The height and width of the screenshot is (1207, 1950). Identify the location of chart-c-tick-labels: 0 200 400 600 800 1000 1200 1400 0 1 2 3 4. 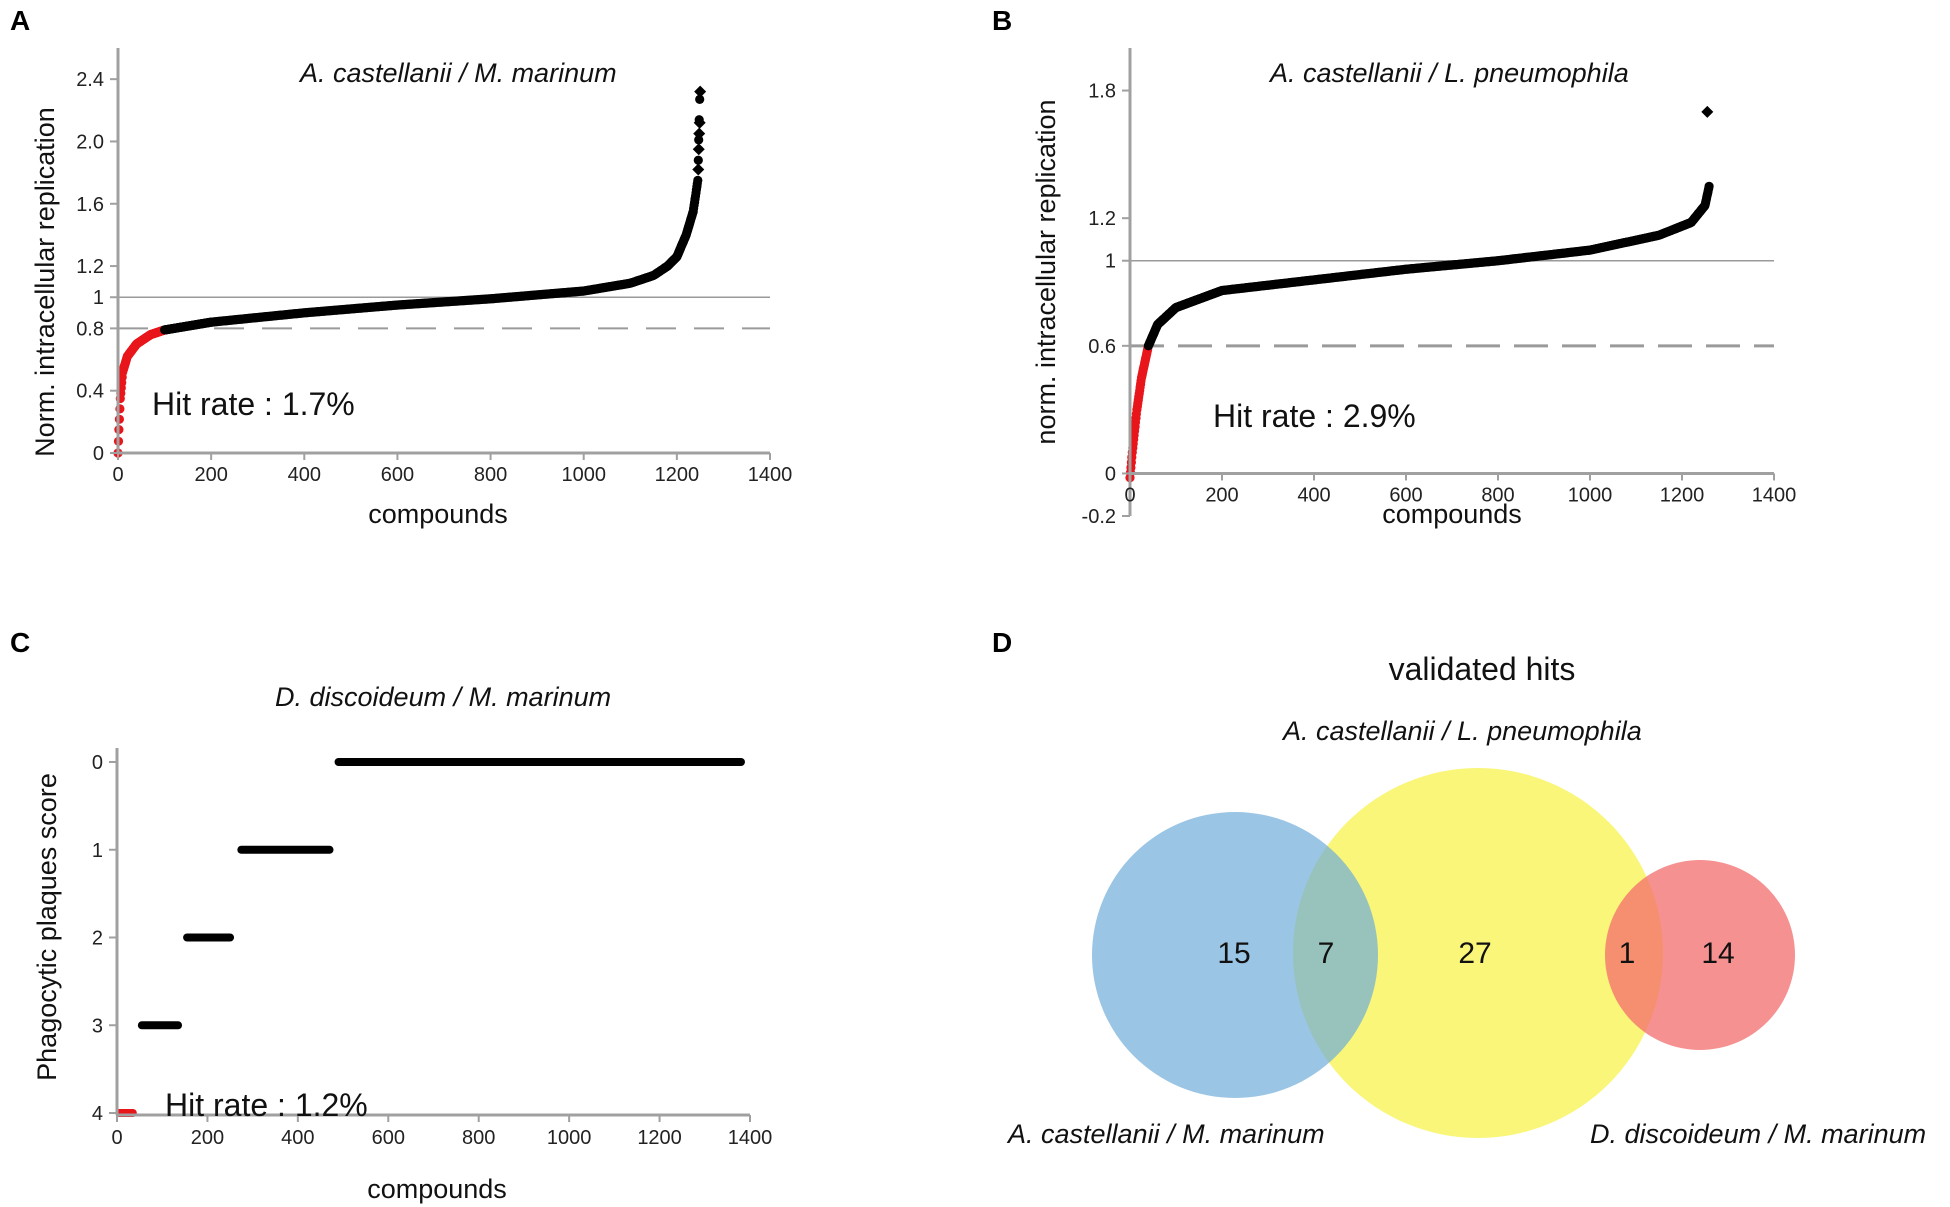
(432, 950).